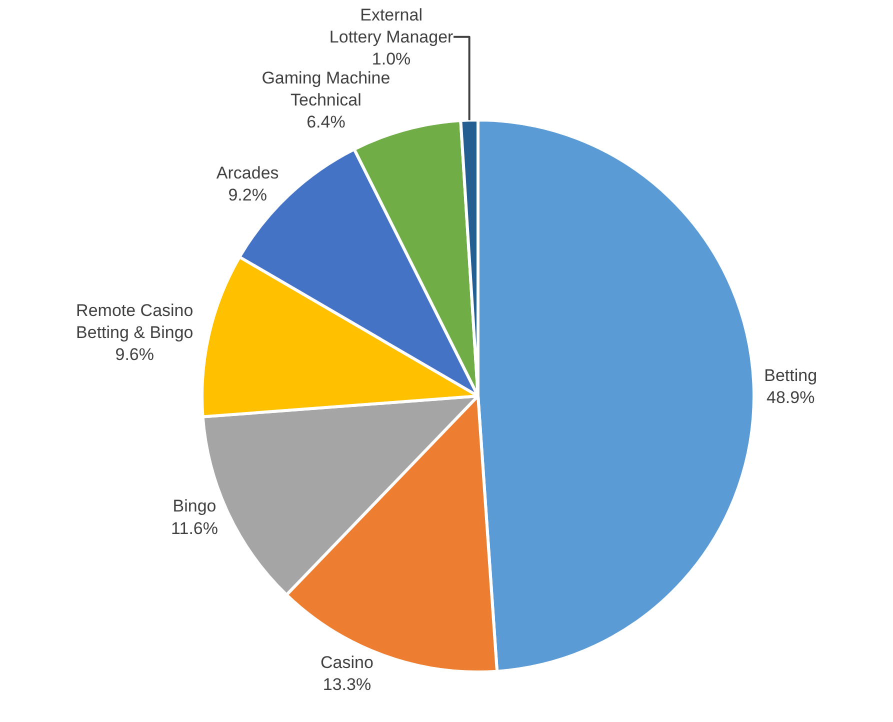 The height and width of the screenshot is (722, 893). Describe the element at coordinates (347, 684) in the screenshot. I see `data-label: 13.3%` at that location.